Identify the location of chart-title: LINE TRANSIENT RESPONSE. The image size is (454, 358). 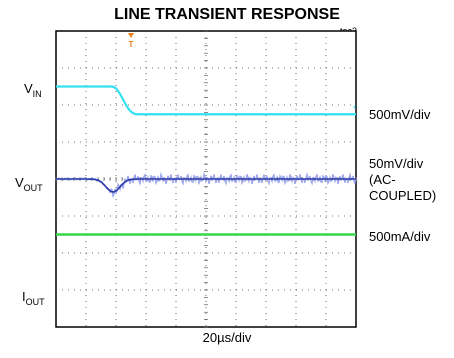
(227, 14).